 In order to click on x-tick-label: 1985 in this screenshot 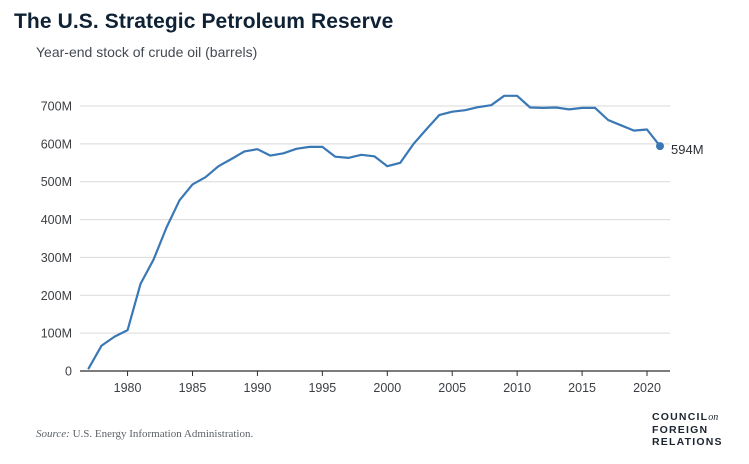, I will do `click(193, 388)`.